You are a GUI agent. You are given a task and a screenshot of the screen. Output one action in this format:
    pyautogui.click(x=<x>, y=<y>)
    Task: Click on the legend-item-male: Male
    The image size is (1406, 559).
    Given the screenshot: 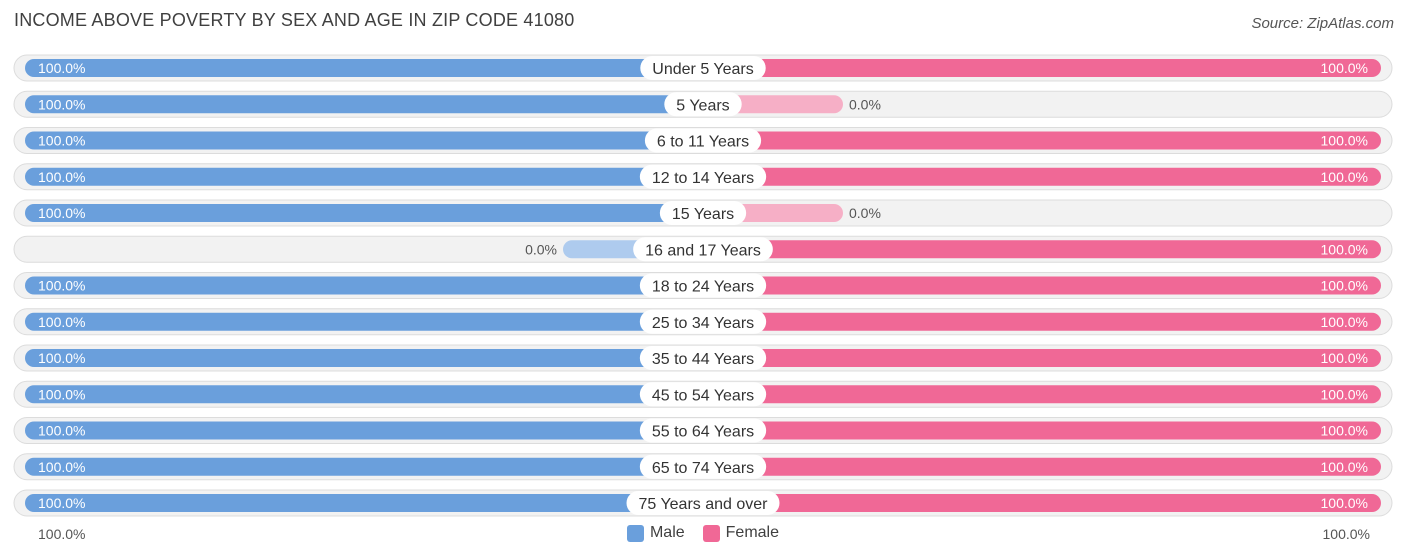 What is the action you would take?
    pyautogui.click(x=655, y=533)
    